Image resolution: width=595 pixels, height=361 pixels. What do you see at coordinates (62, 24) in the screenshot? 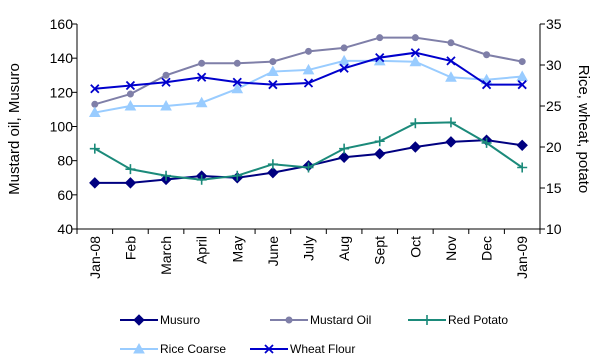
I see `left-tick-label: 160` at bounding box center [62, 24].